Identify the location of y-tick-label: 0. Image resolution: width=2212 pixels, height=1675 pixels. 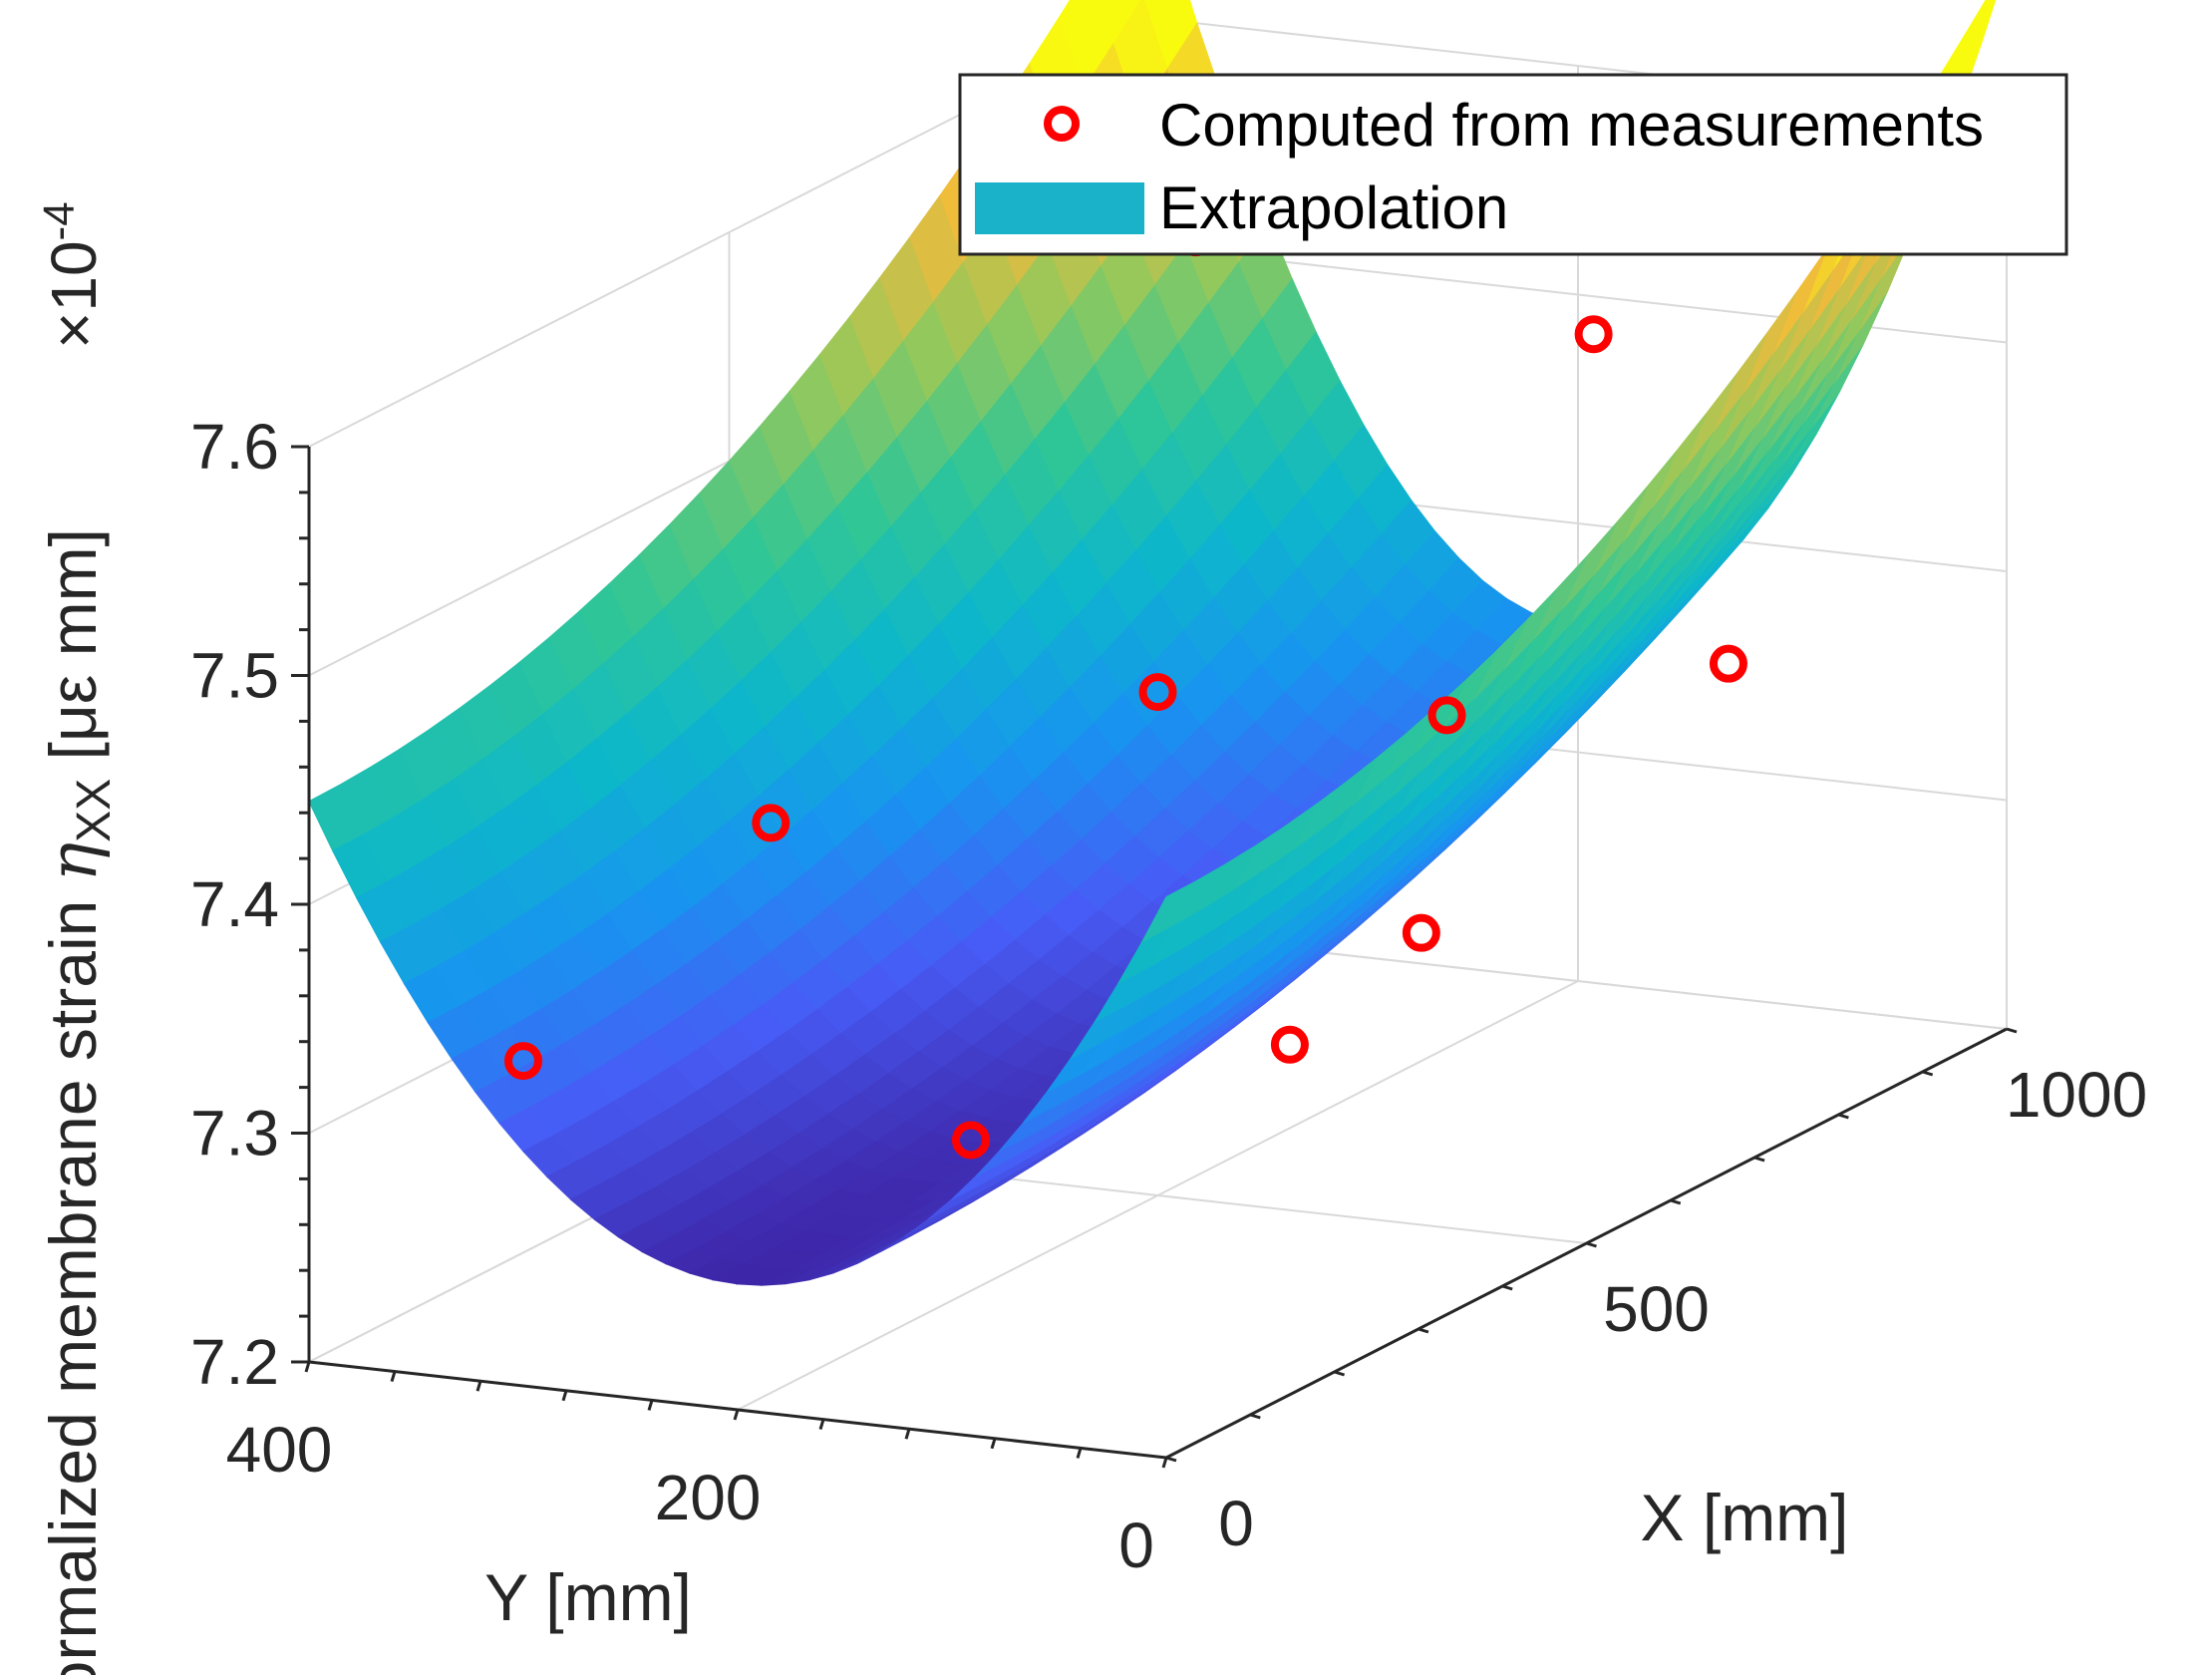
(1136, 1545).